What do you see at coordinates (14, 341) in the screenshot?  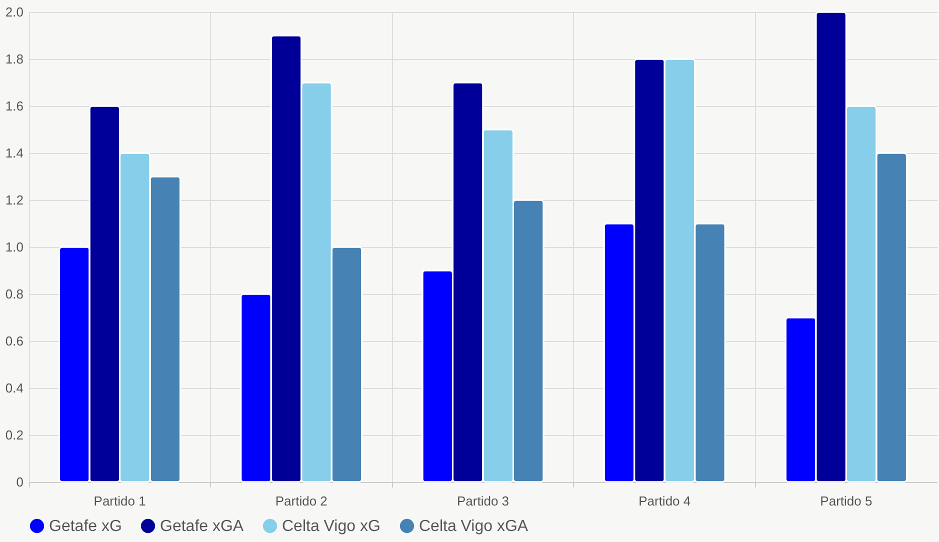 I see `y-tick-label: 0.6` at bounding box center [14, 341].